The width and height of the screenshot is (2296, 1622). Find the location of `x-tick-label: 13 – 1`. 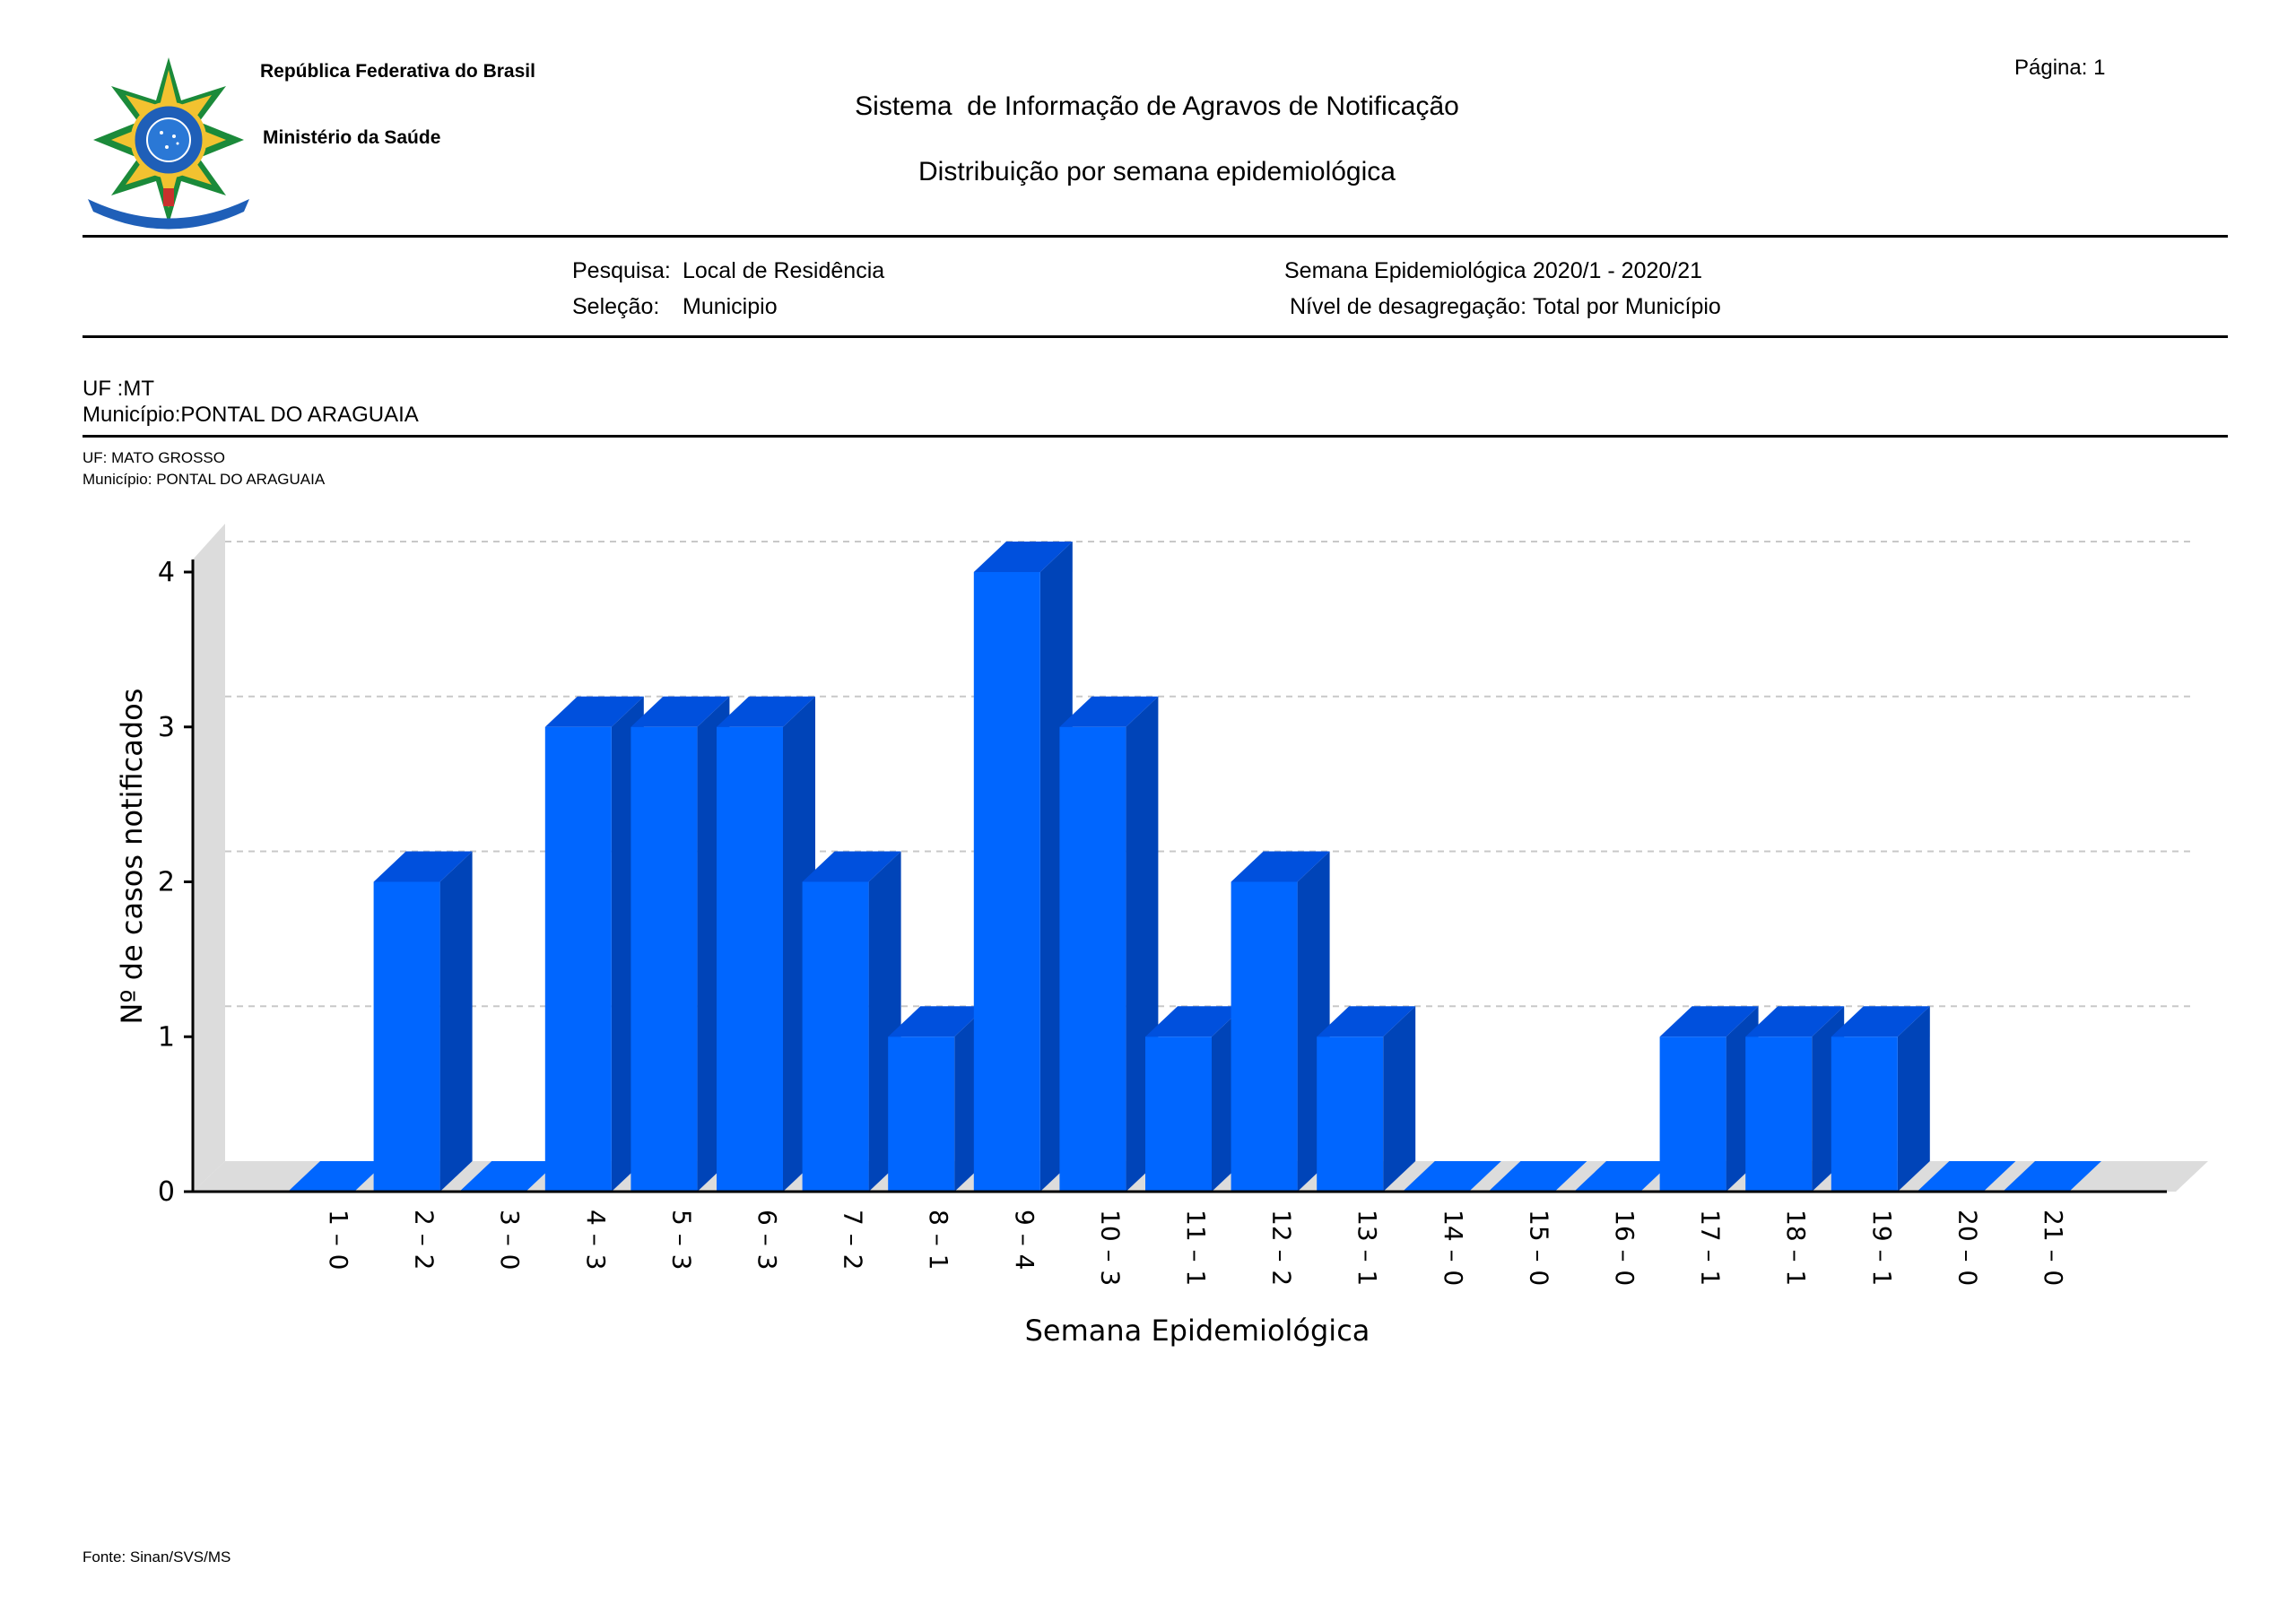

x-tick-label: 13 – 1 is located at coordinates (1367, 1248).